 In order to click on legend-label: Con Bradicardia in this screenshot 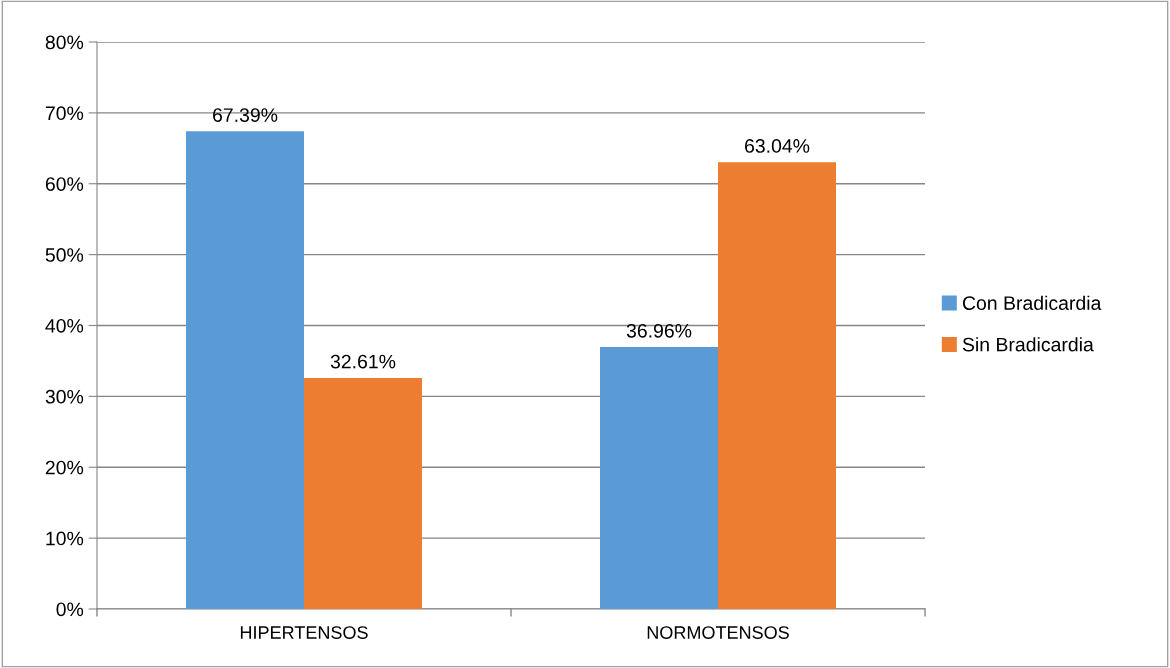, I will do `click(1032, 302)`.